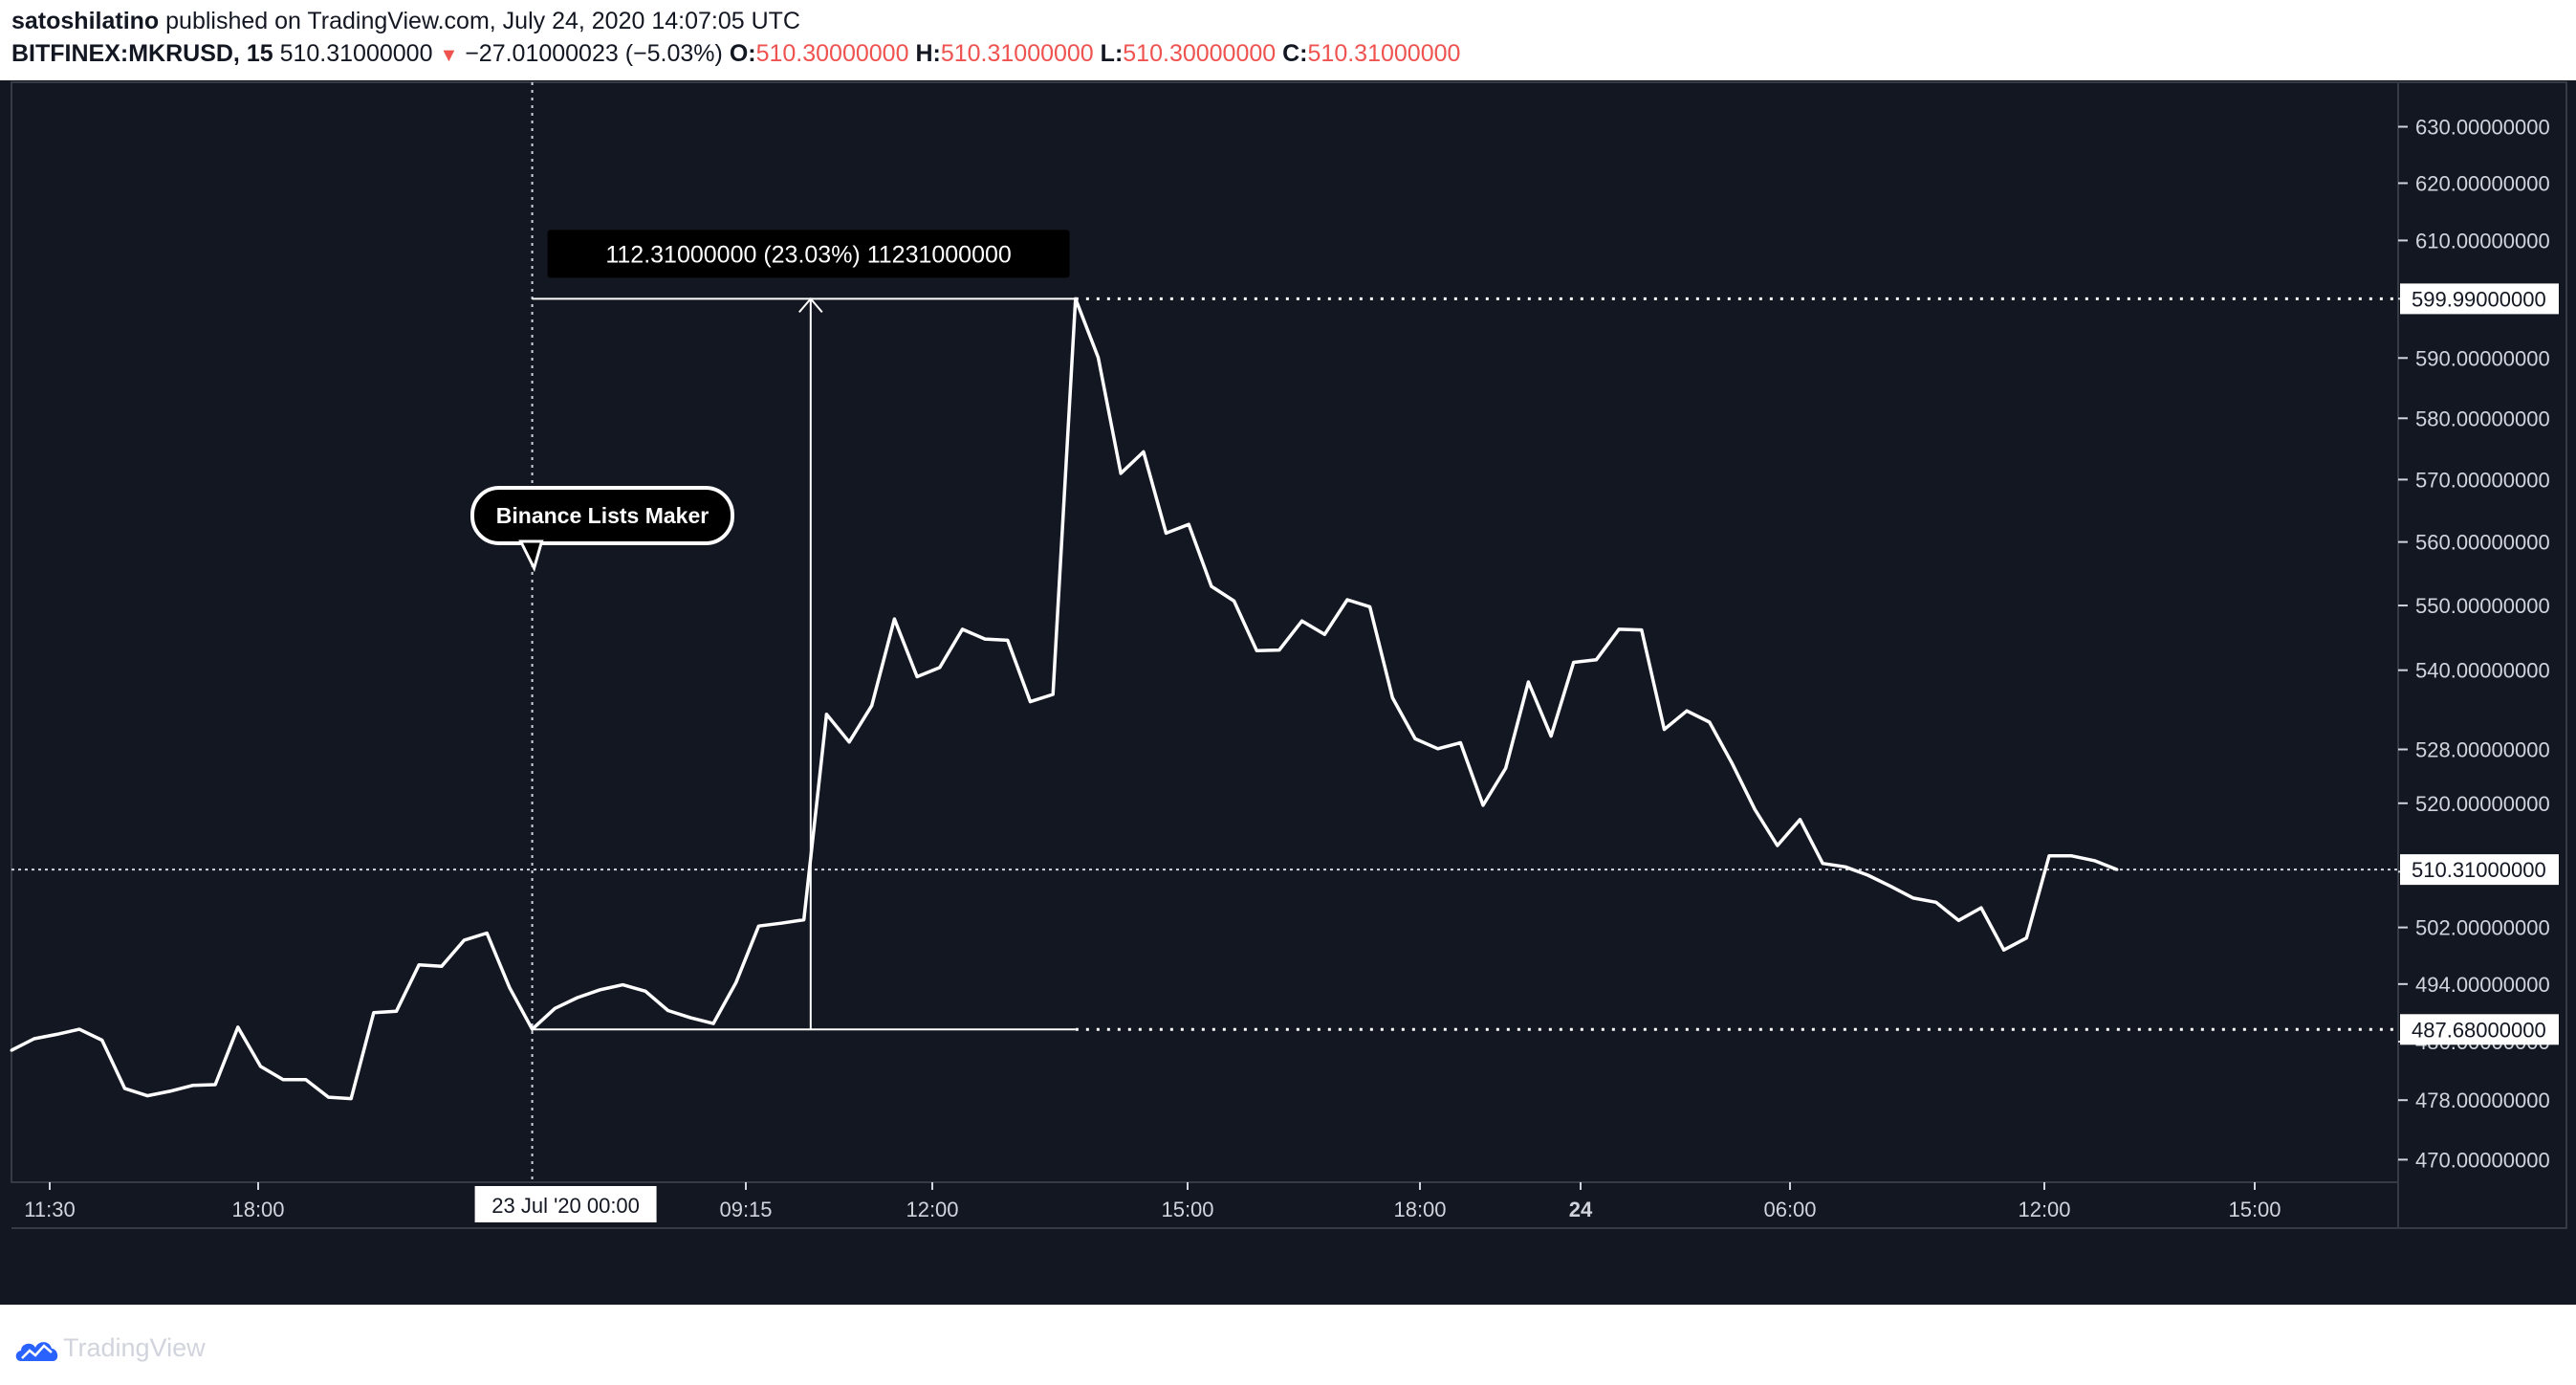 Image resolution: width=2576 pixels, height=1385 pixels. I want to click on high-price-tag: 599.99000000, so click(2479, 299).